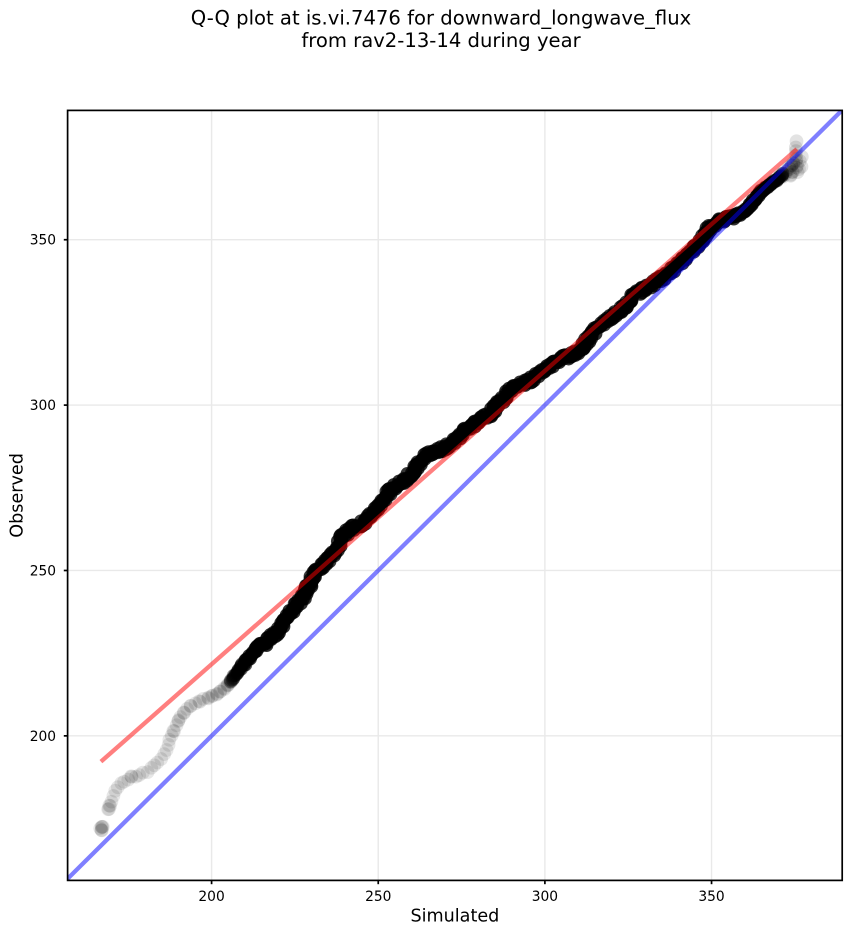 This screenshot has width=851, height=934. What do you see at coordinates (43, 406) in the screenshot?
I see `y-tick-label: 300` at bounding box center [43, 406].